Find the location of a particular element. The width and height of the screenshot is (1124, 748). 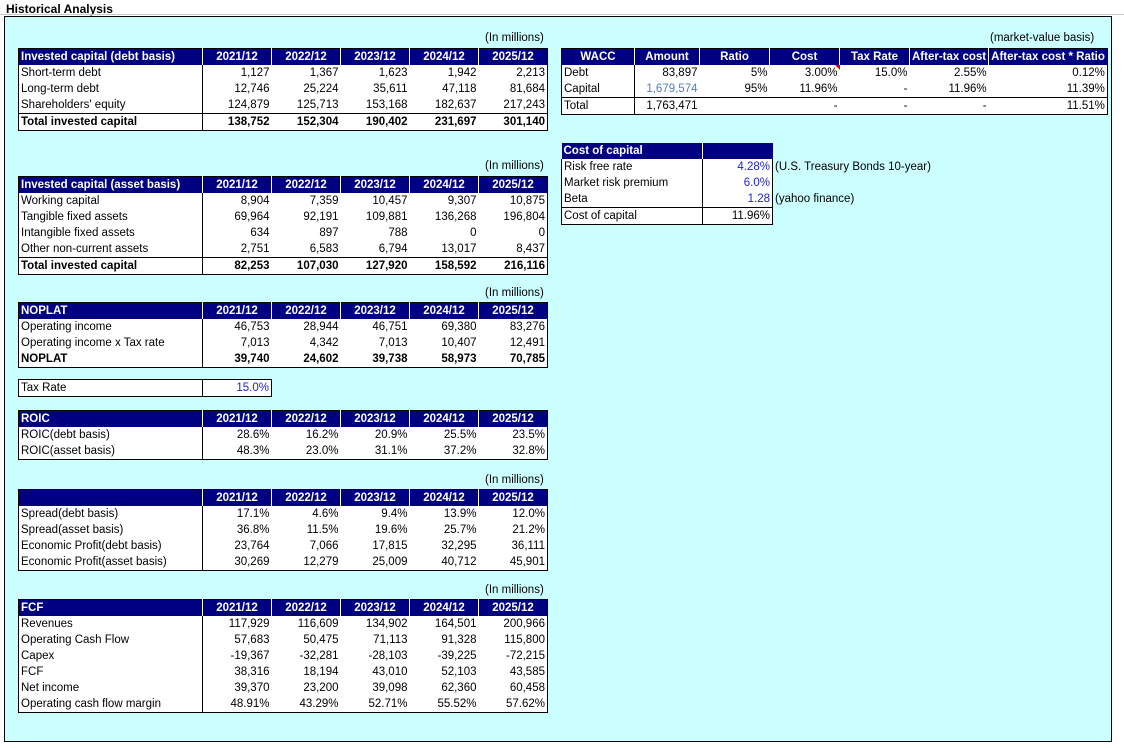

cell: 11.39% is located at coordinates (1085, 88).